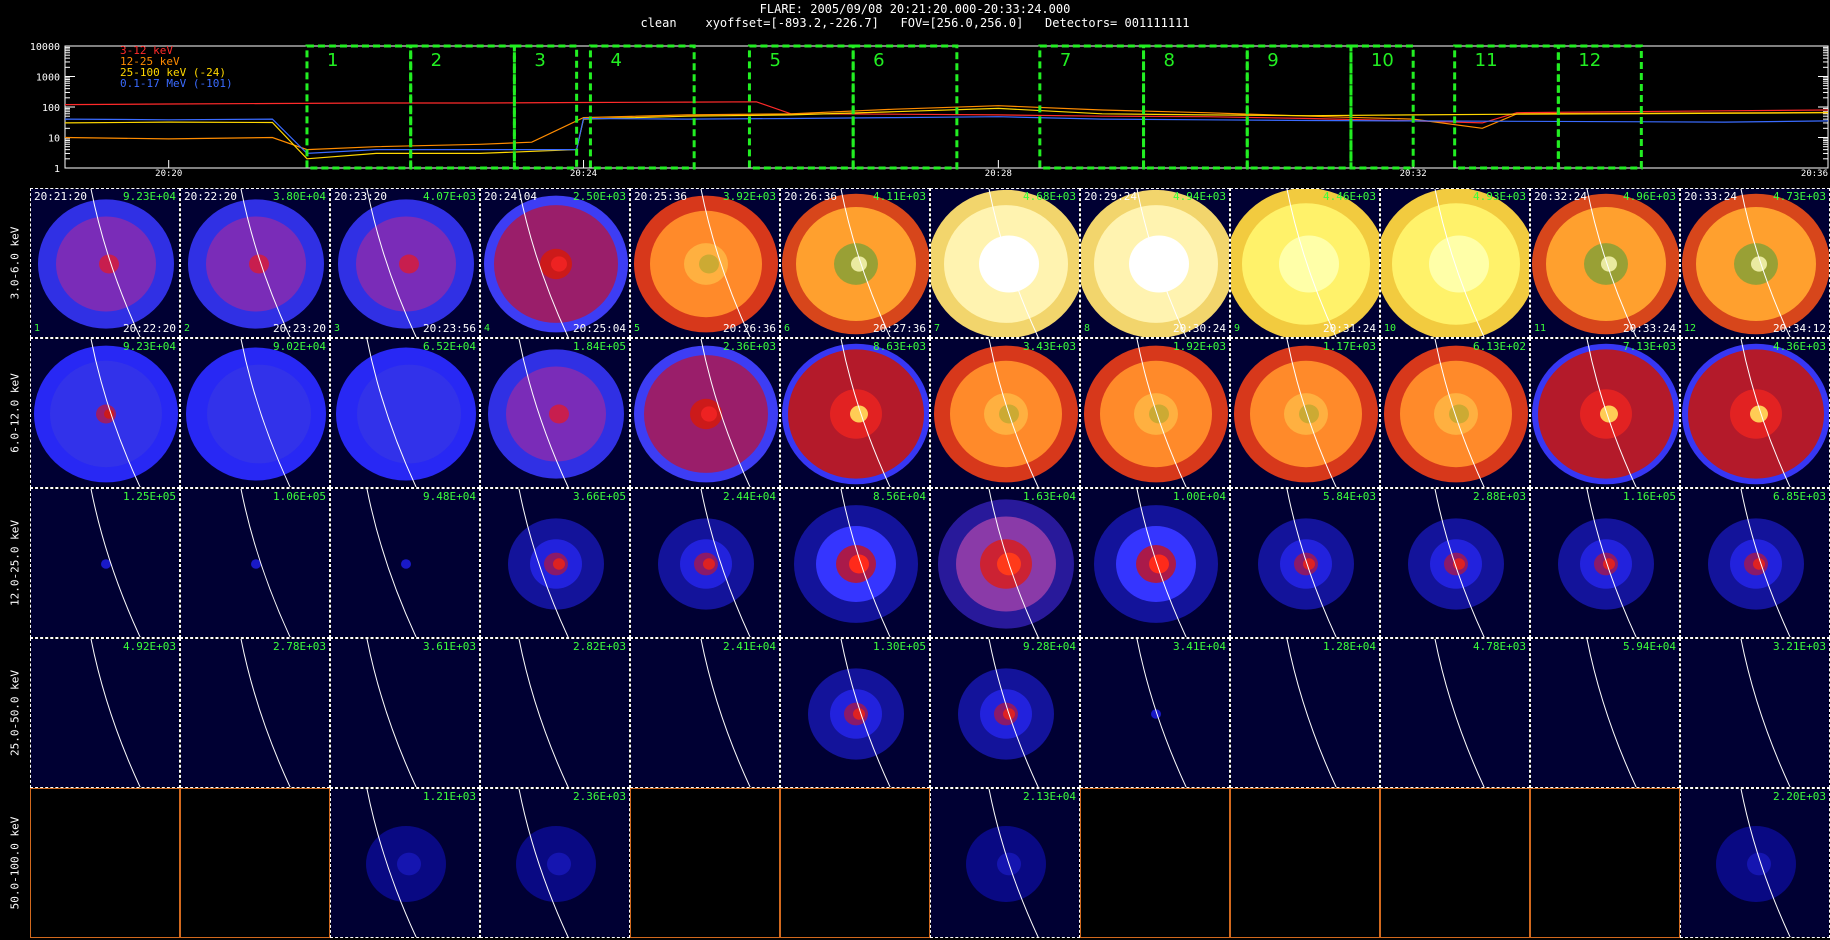  Describe the element at coordinates (15, 263) in the screenshot. I see `row-label: 3.0-6.0 keV` at that location.